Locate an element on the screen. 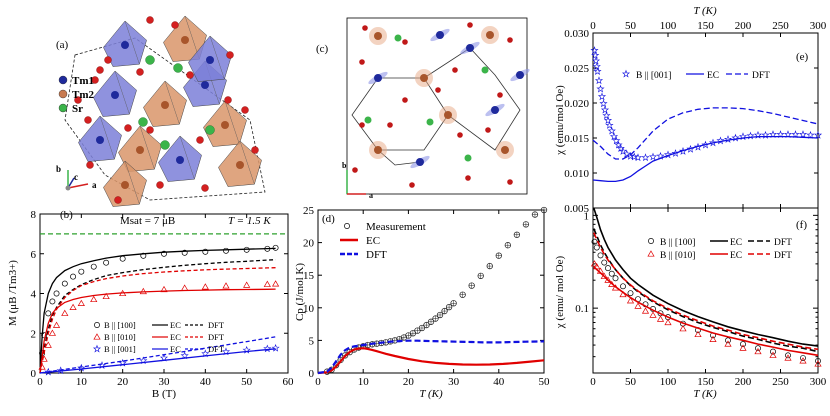 The image size is (830, 416). series-line-EC is located at coordinates (705, 159).